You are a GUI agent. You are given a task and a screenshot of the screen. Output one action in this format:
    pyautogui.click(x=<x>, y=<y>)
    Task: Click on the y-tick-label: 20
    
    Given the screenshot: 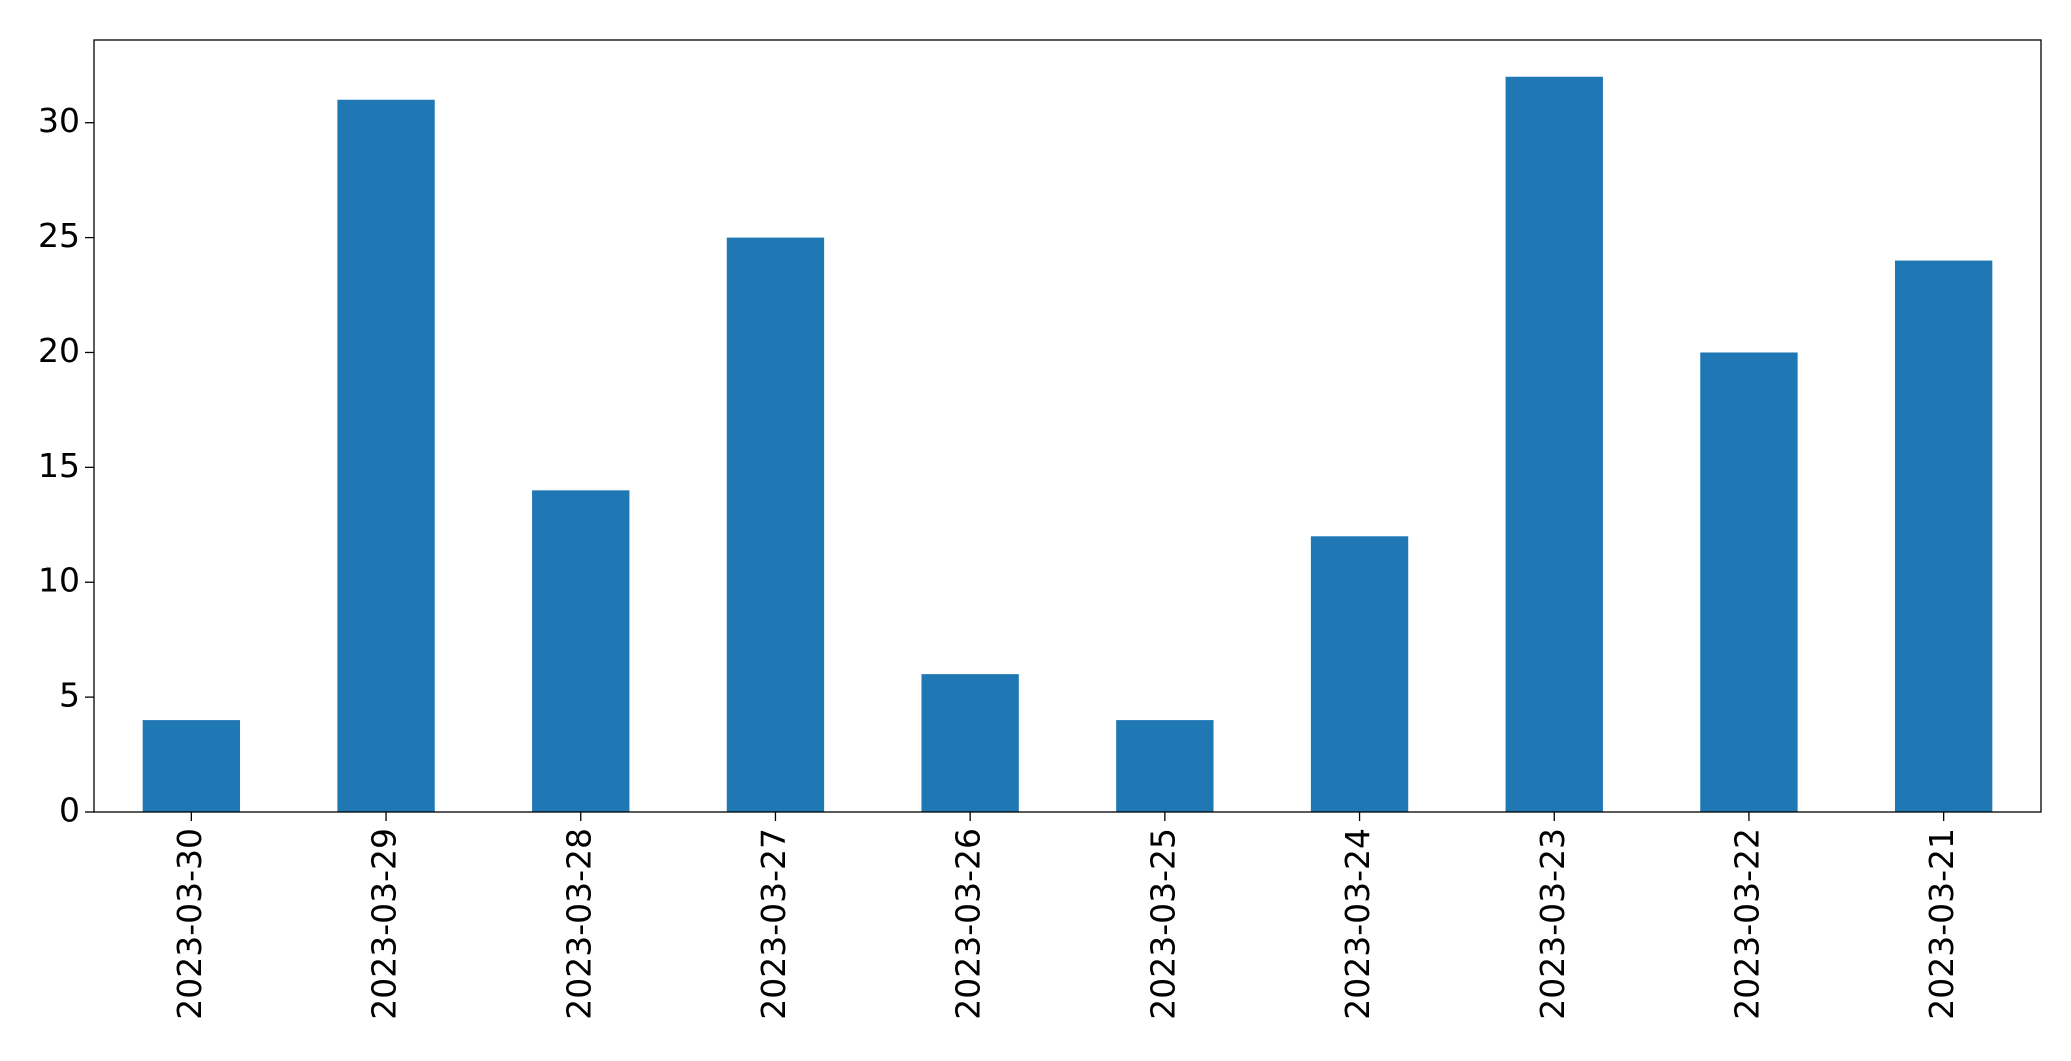 What is the action you would take?
    pyautogui.click(x=59, y=350)
    